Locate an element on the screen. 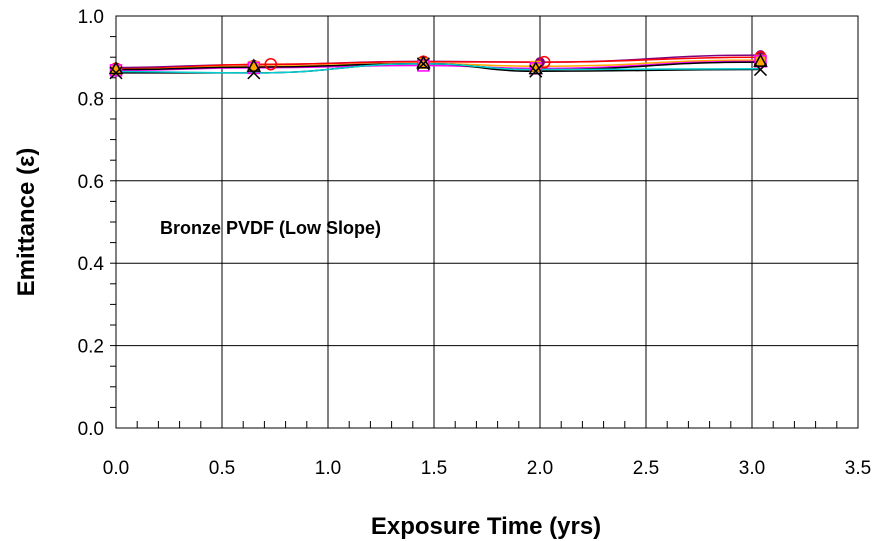 The height and width of the screenshot is (541, 880). y-tick-label: 0.2 is located at coordinates (91, 347).